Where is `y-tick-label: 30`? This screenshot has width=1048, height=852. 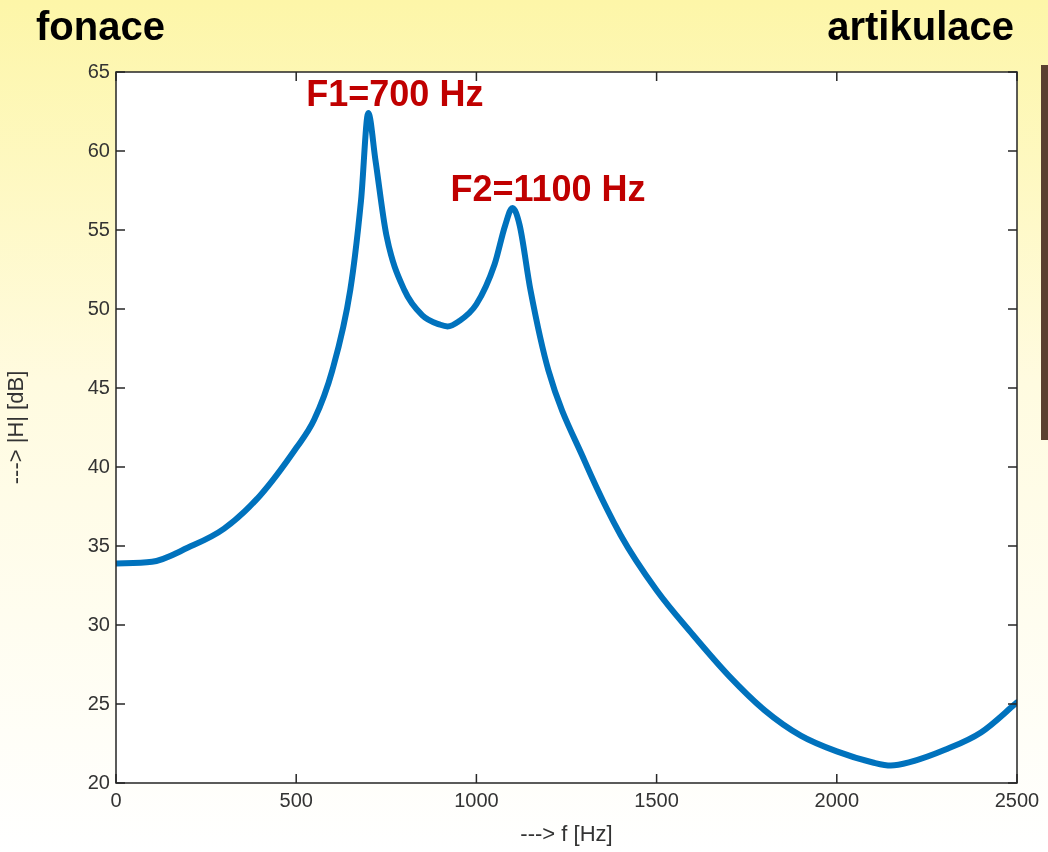 y-tick-label: 30 is located at coordinates (98, 623).